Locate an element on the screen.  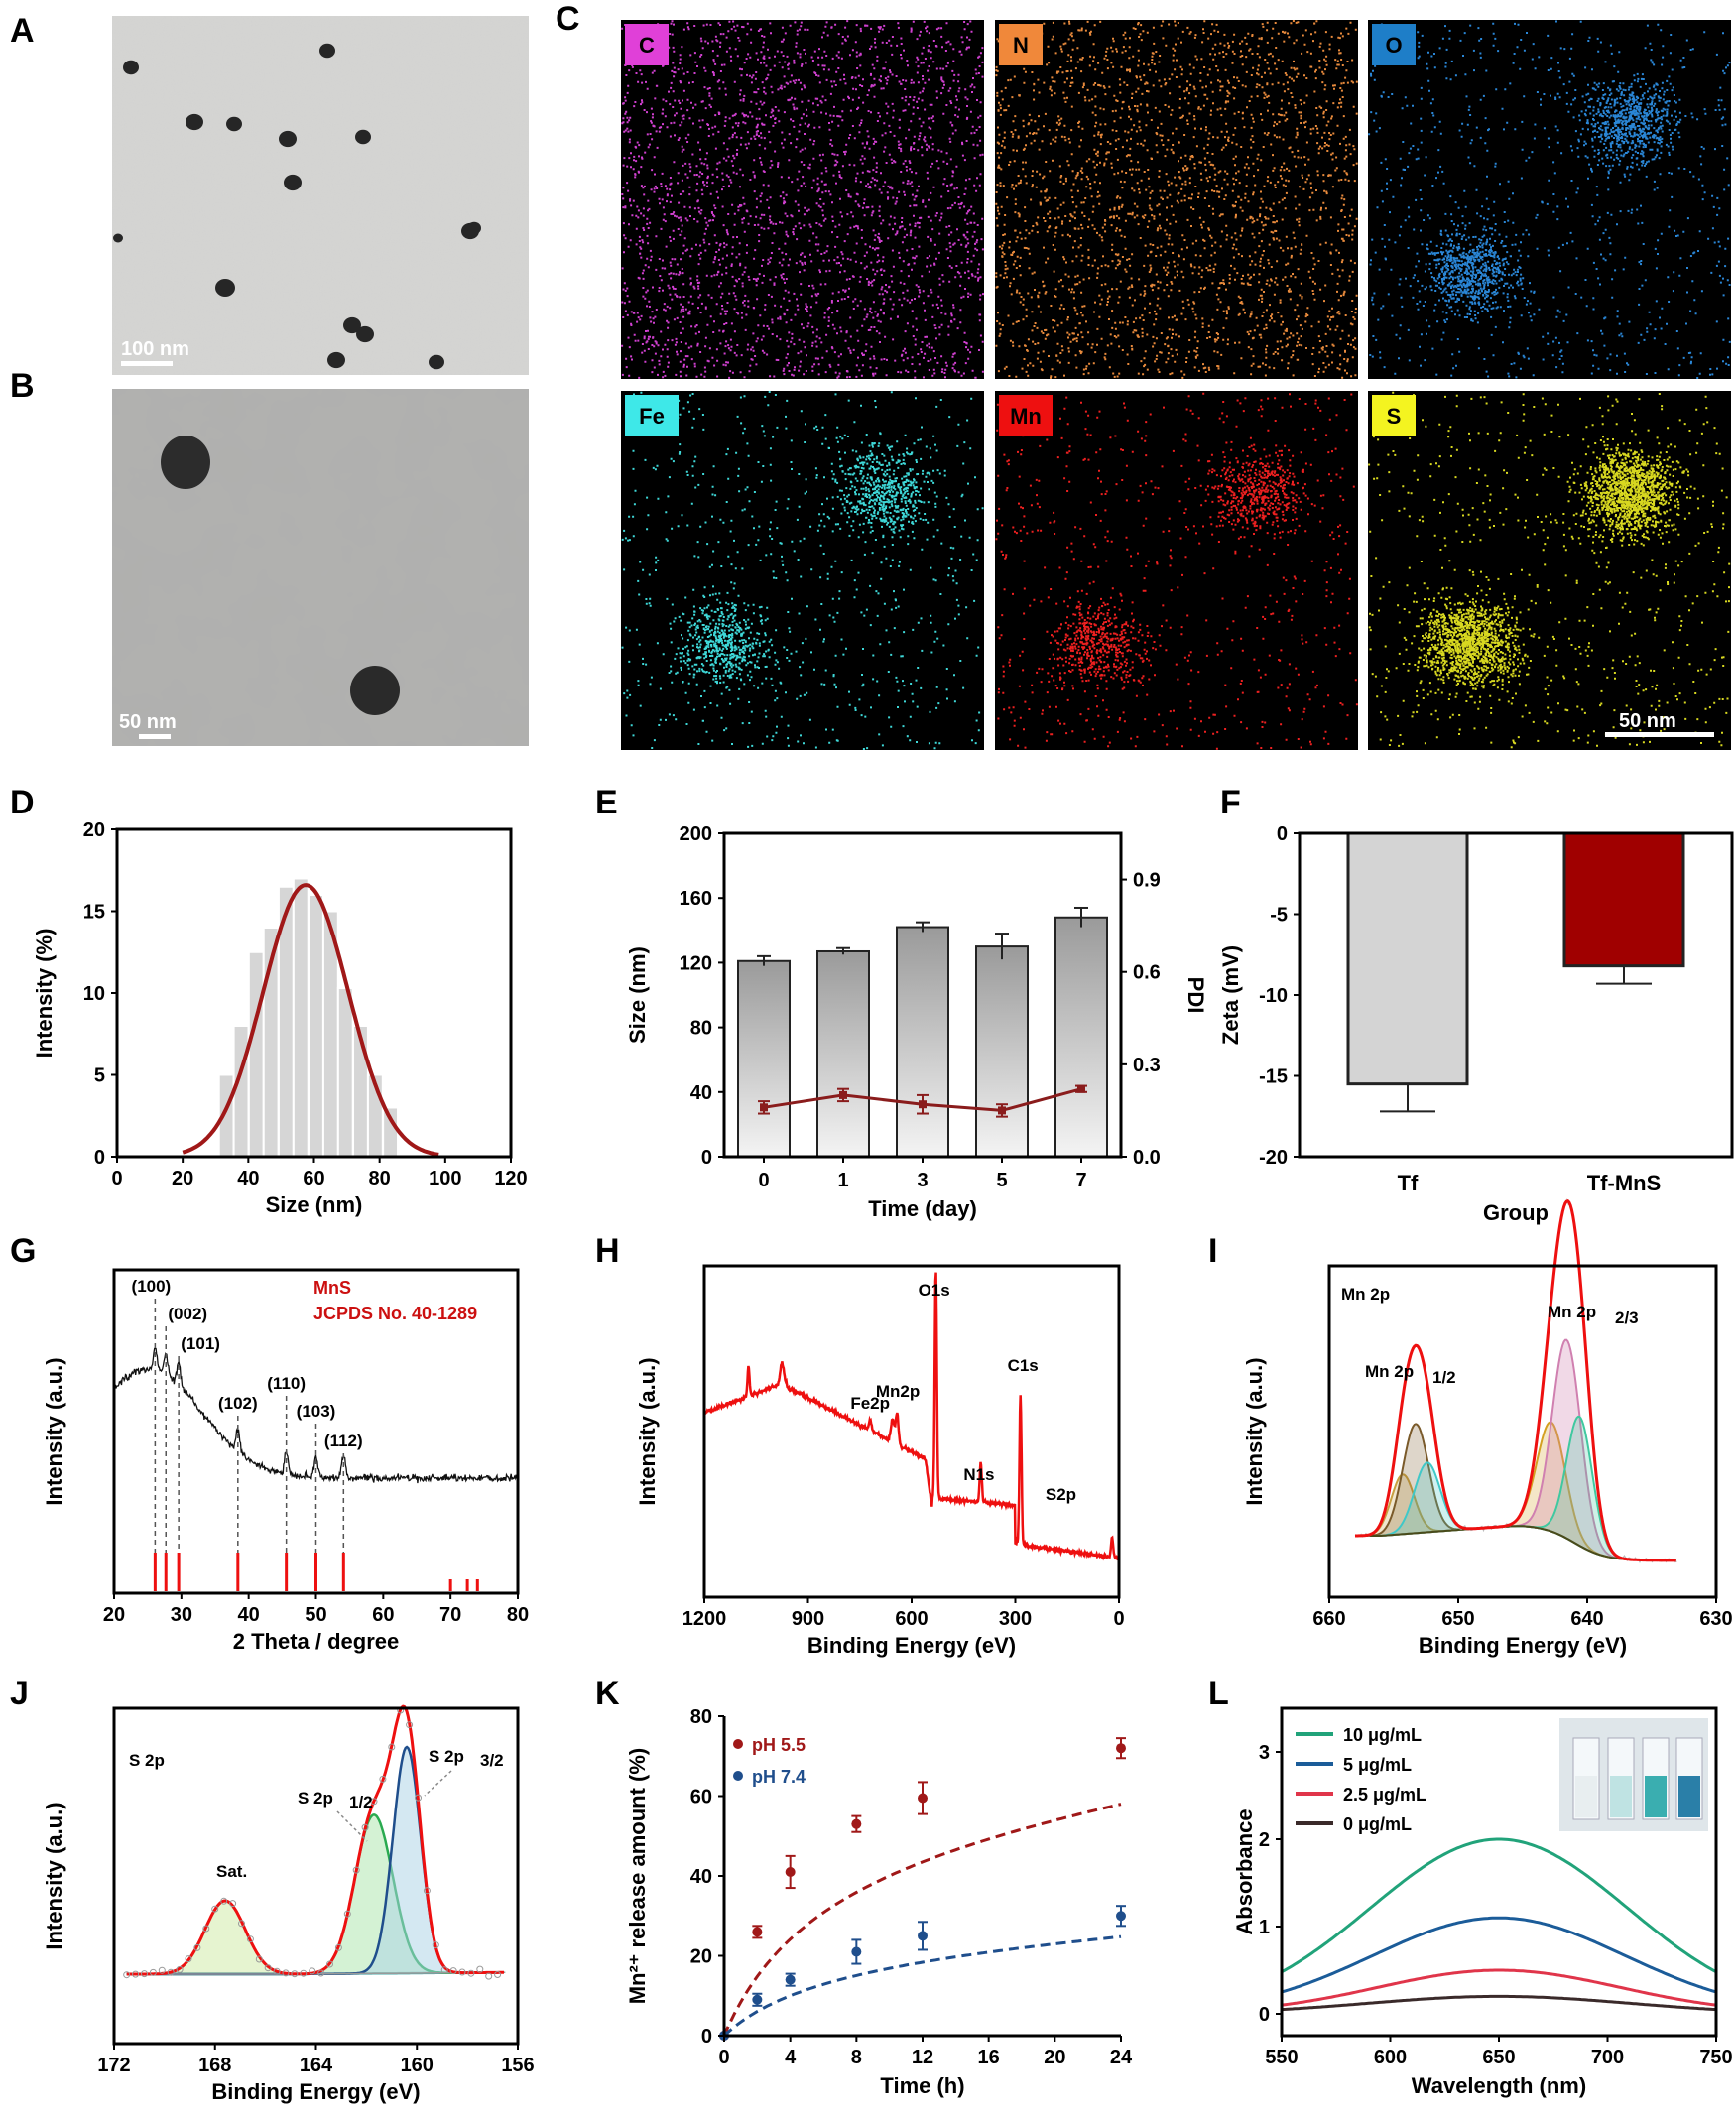
legend-reference: JCPDS No. 40-1289 is located at coordinates (395, 1314).